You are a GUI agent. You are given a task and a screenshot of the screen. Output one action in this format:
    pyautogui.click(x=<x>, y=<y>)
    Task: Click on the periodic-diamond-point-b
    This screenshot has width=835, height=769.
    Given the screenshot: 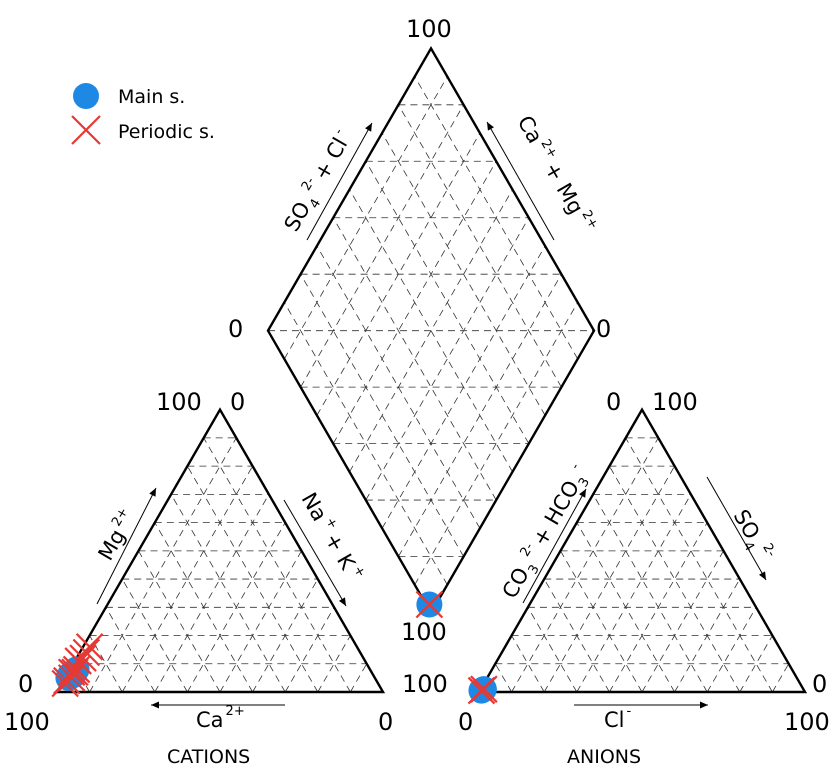 What is the action you would take?
    pyautogui.click(x=429, y=604)
    